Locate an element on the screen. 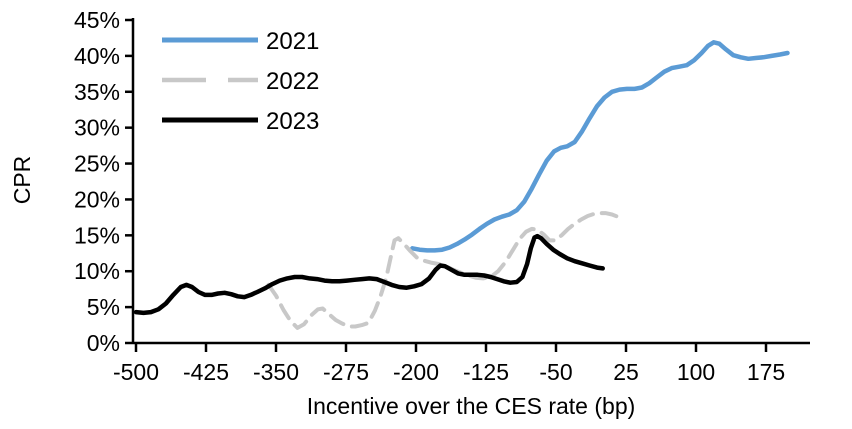 This screenshot has height=429, width=852. y-tick-label: 45% is located at coordinates (97, 20).